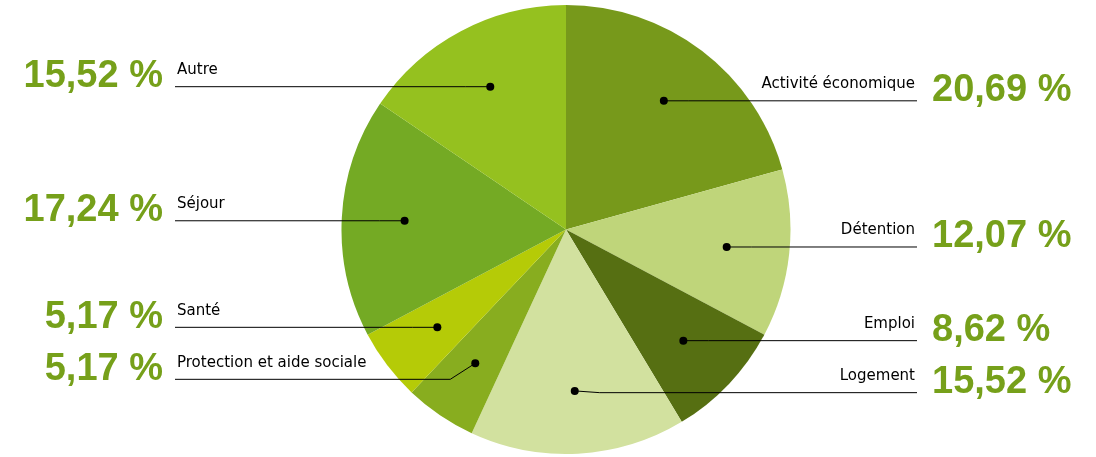 This screenshot has width=1096, height=457. What do you see at coordinates (93, 208) in the screenshot?
I see `data-label: 17,24 %` at bounding box center [93, 208].